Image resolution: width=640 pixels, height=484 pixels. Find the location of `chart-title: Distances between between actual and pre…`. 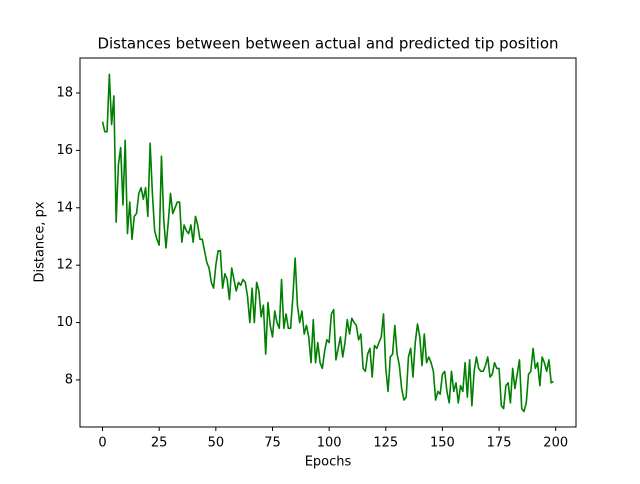

chart-title: Distances between between actual and pre… is located at coordinates (327, 44).